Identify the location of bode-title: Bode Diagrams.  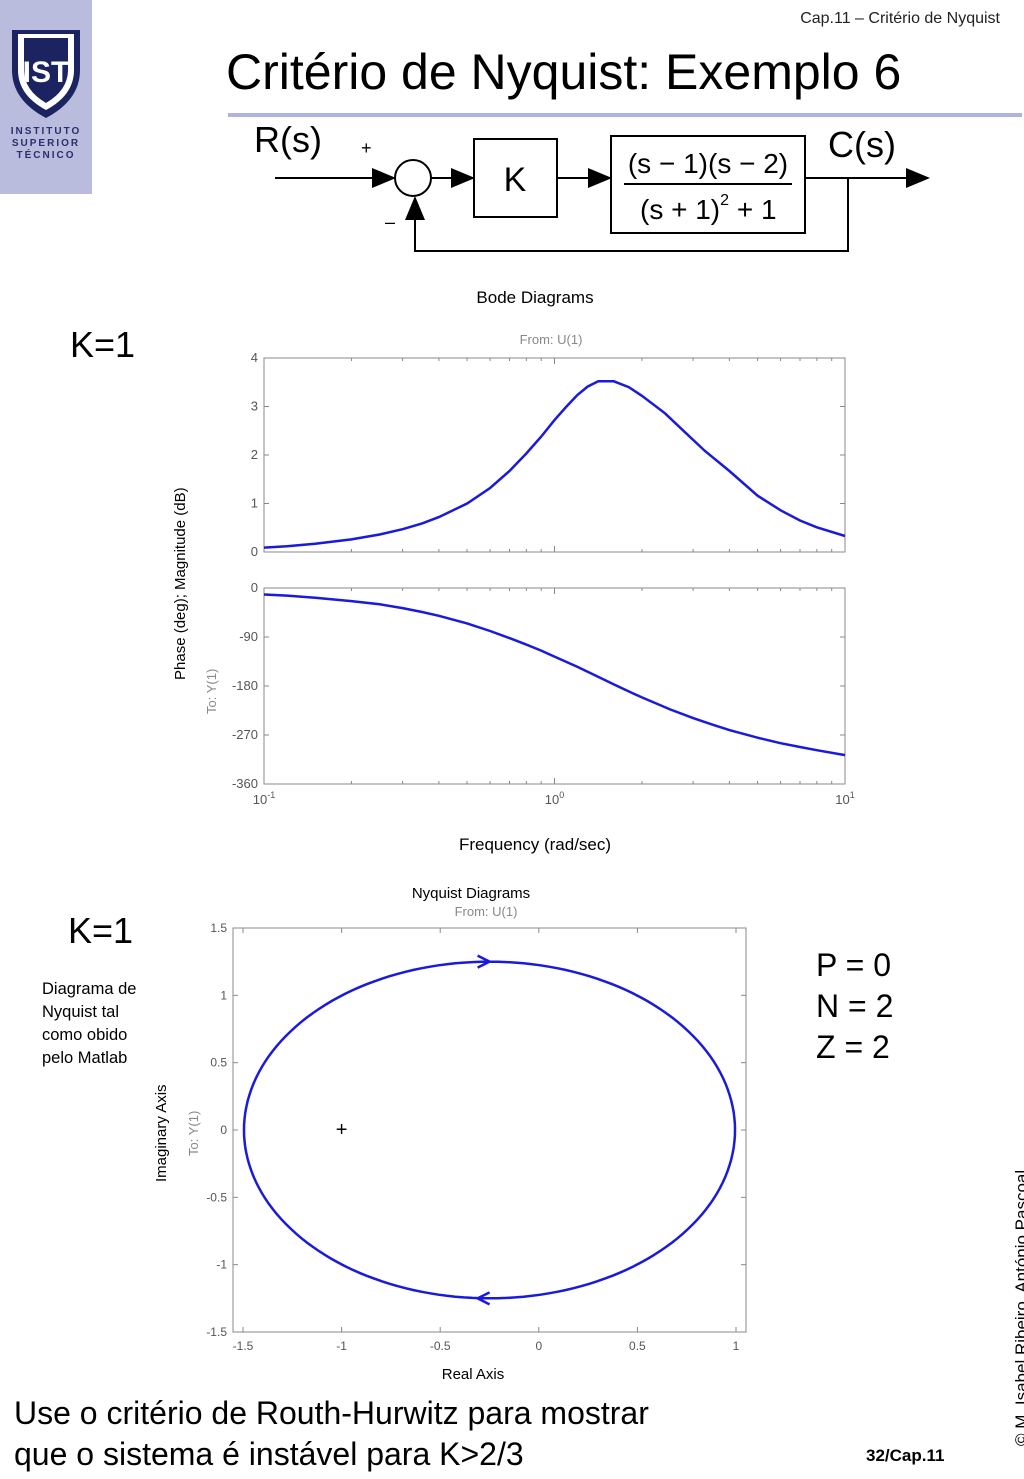
(535, 297).